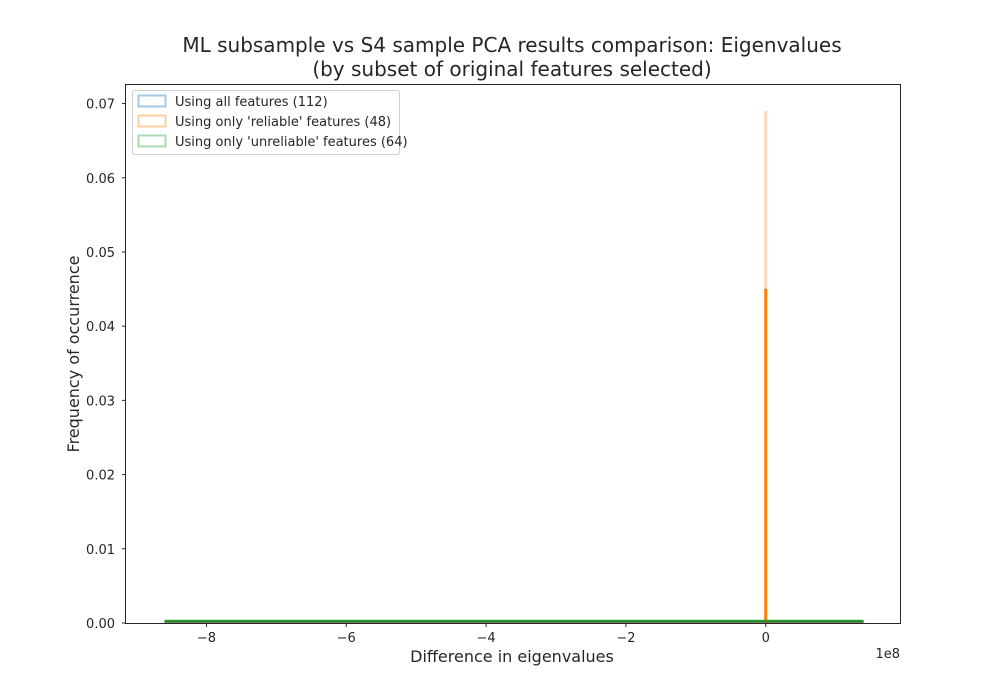 This screenshot has height=700, width=1000. What do you see at coordinates (100, 327) in the screenshot?
I see `y-tick-label: 0.04` at bounding box center [100, 327].